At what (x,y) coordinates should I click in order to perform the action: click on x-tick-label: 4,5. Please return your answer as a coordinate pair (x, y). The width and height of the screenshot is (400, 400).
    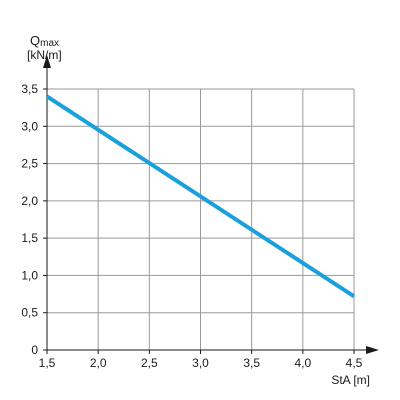
    Looking at the image, I should click on (354, 363).